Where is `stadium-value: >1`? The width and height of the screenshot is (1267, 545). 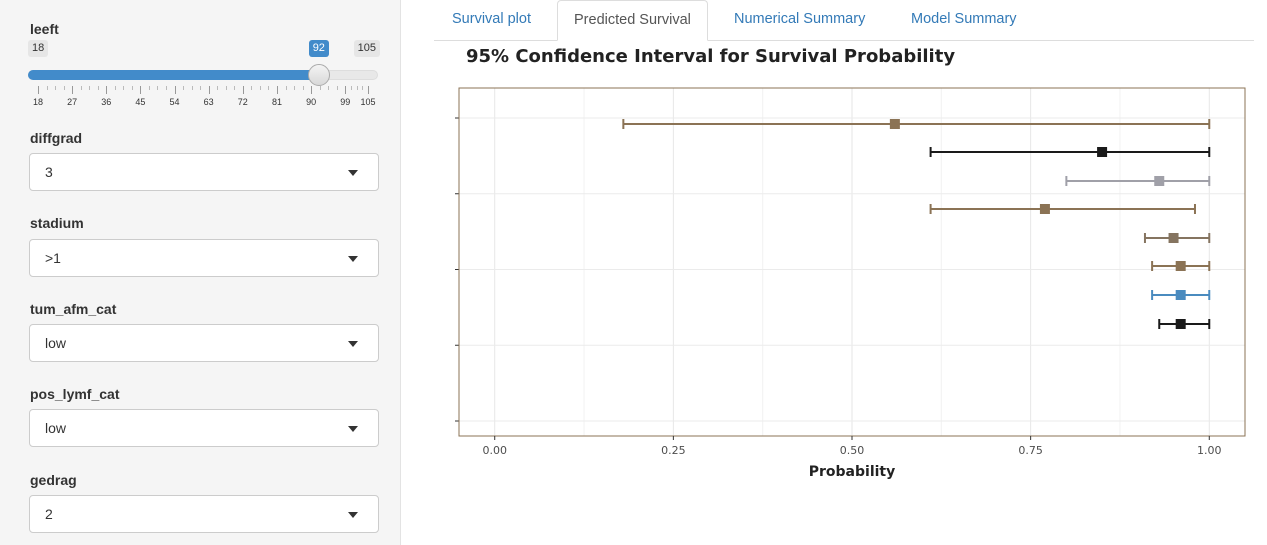 stadium-value: >1 is located at coordinates (53, 258).